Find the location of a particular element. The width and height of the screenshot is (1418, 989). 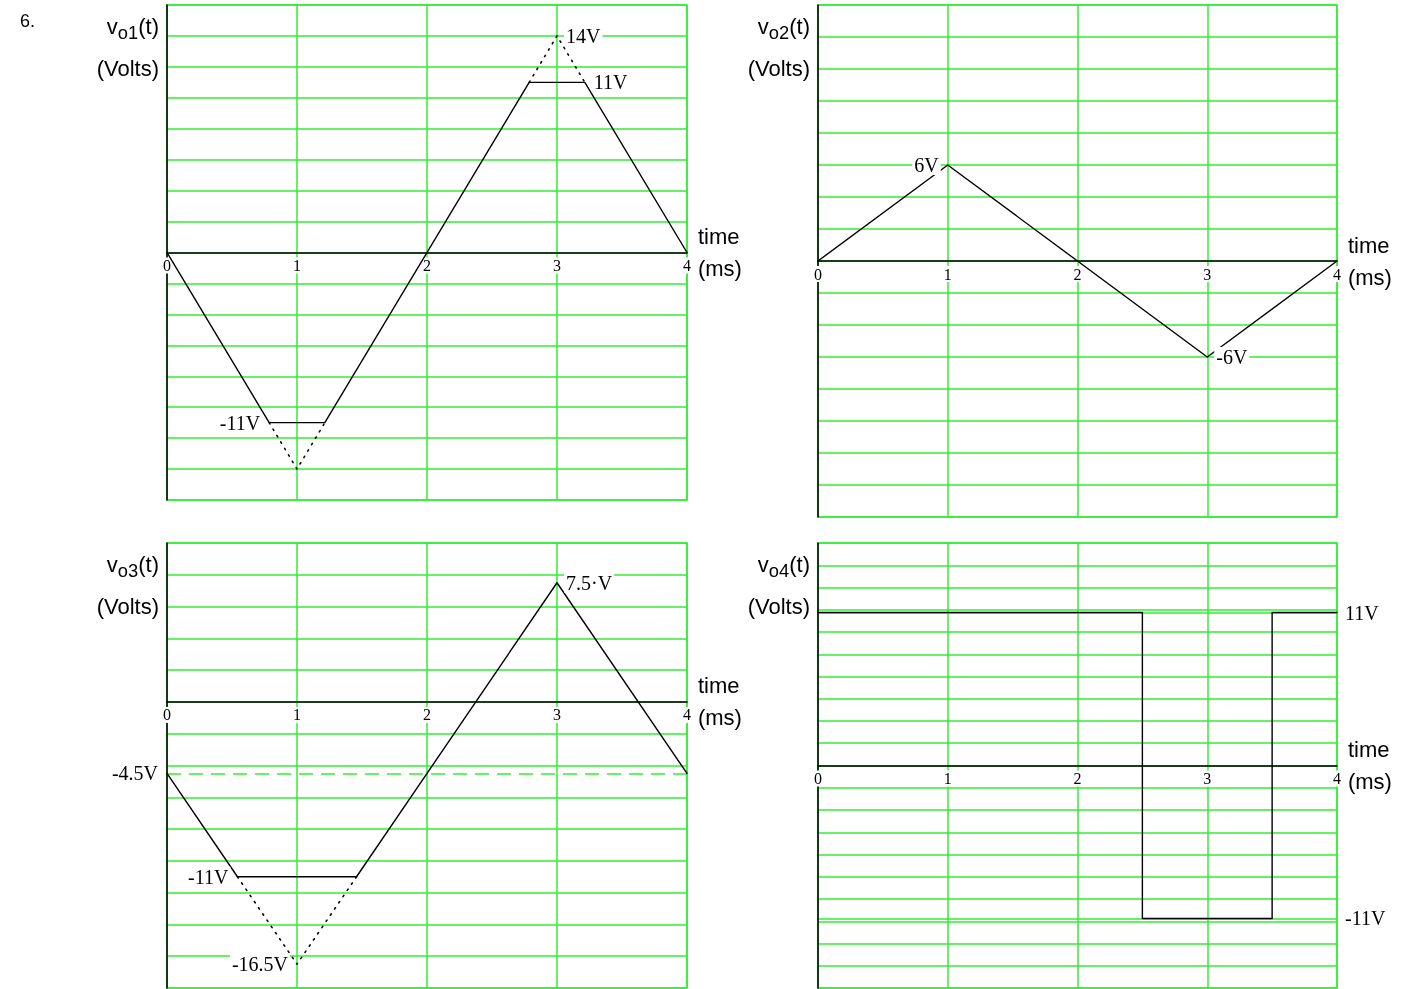

text: 6. is located at coordinates (28, 21).